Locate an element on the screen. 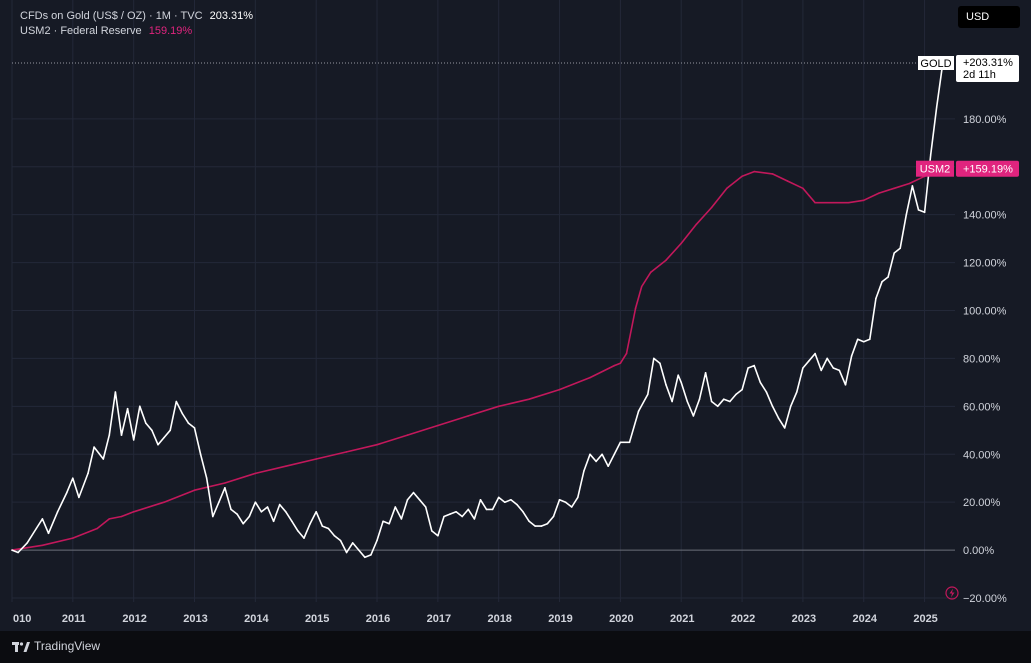 This screenshot has width=1031, height=663. lightning-icon is located at coordinates (952, 593).